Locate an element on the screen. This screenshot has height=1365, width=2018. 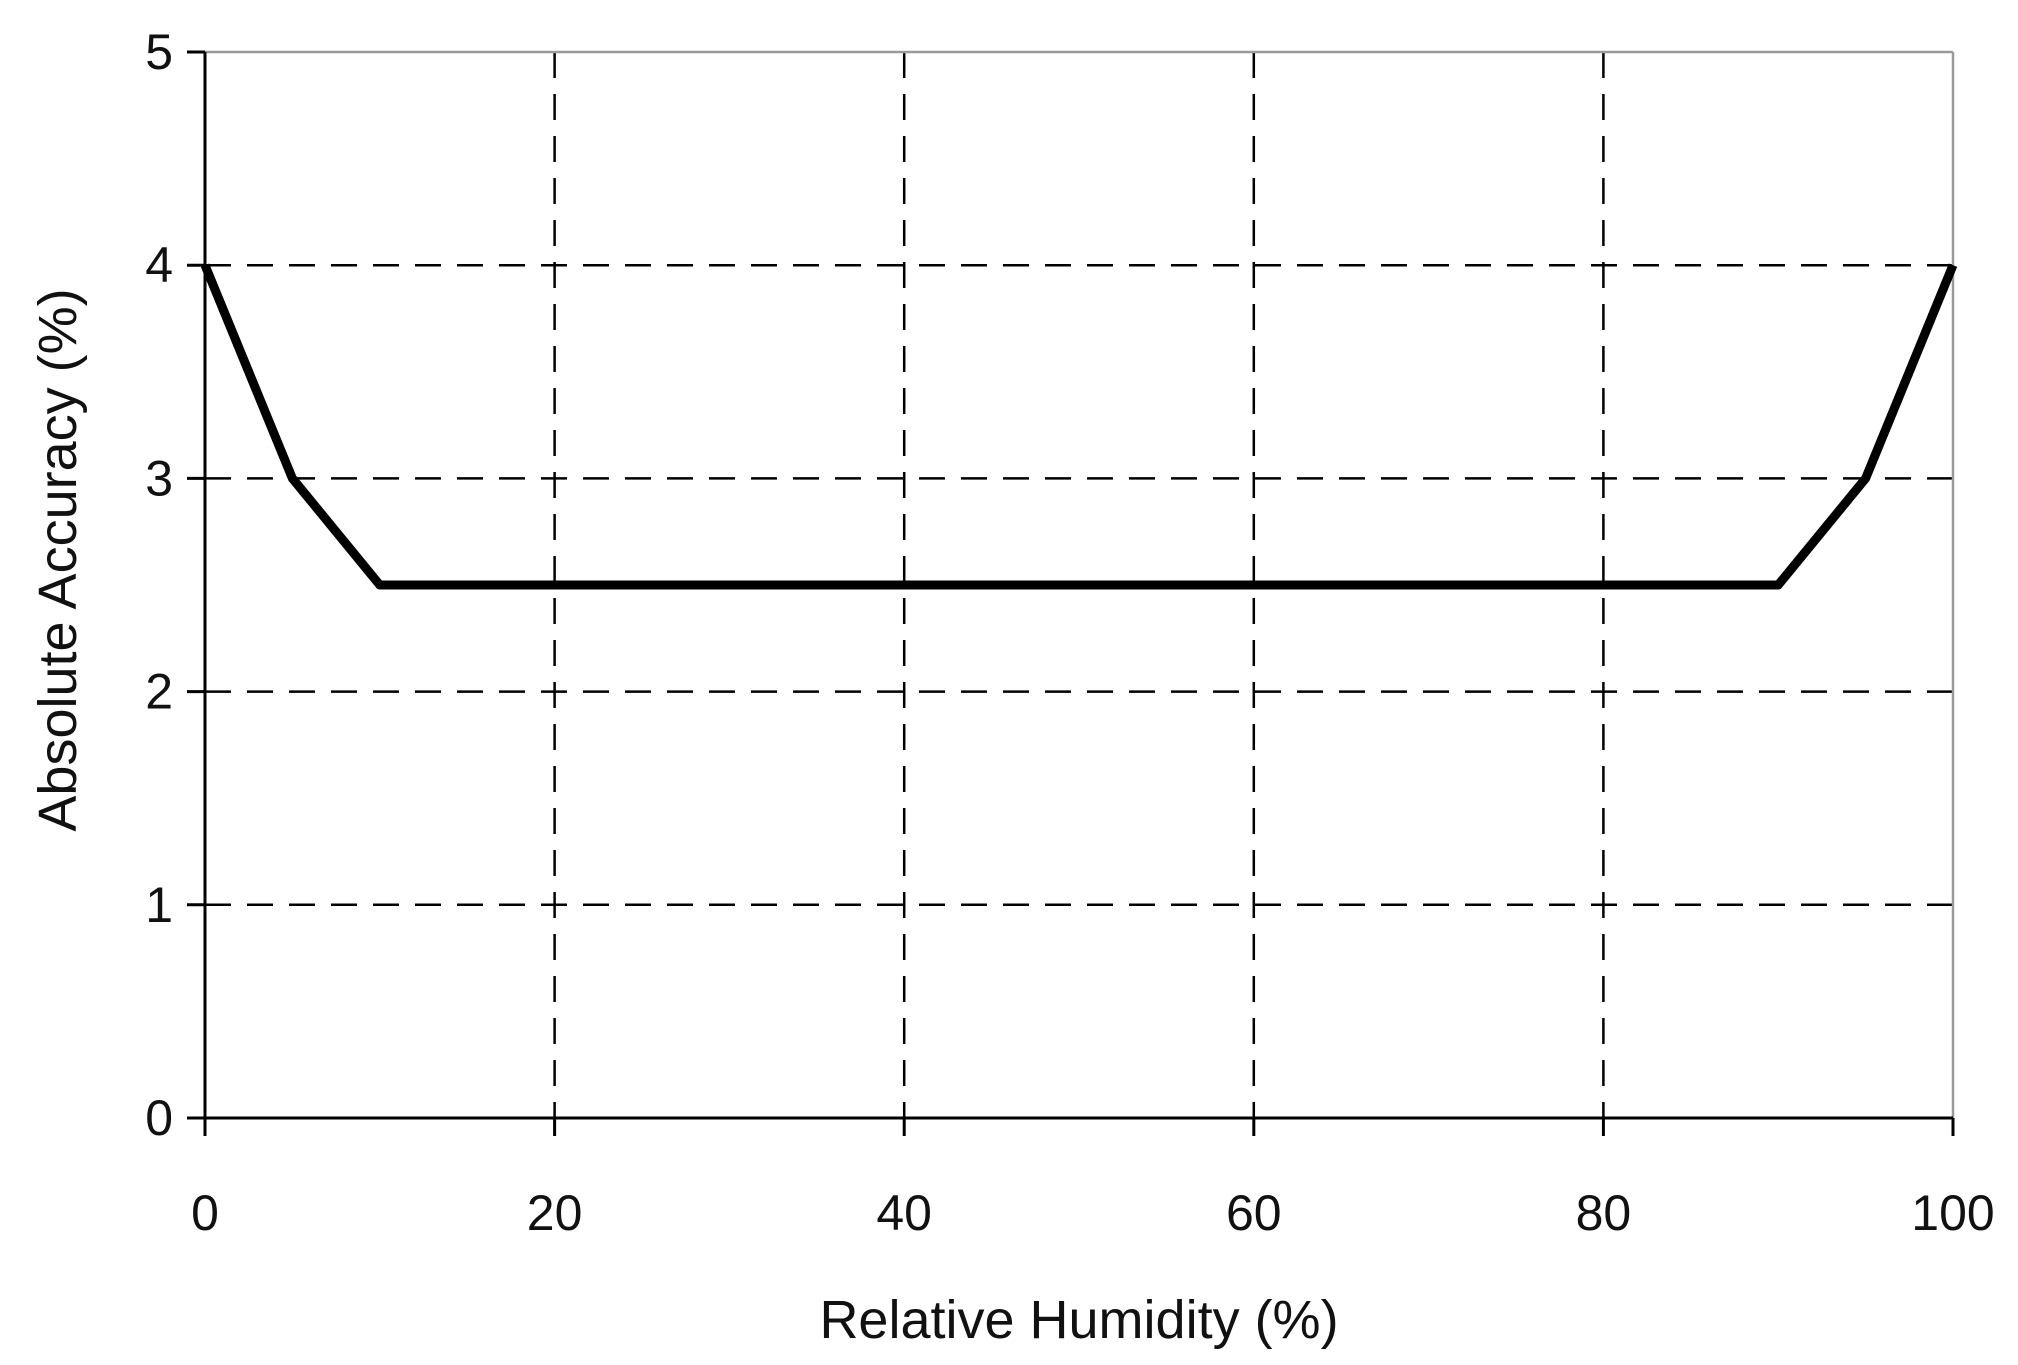
x-axis-label: Relative Humidity (%) is located at coordinates (1078, 1320).